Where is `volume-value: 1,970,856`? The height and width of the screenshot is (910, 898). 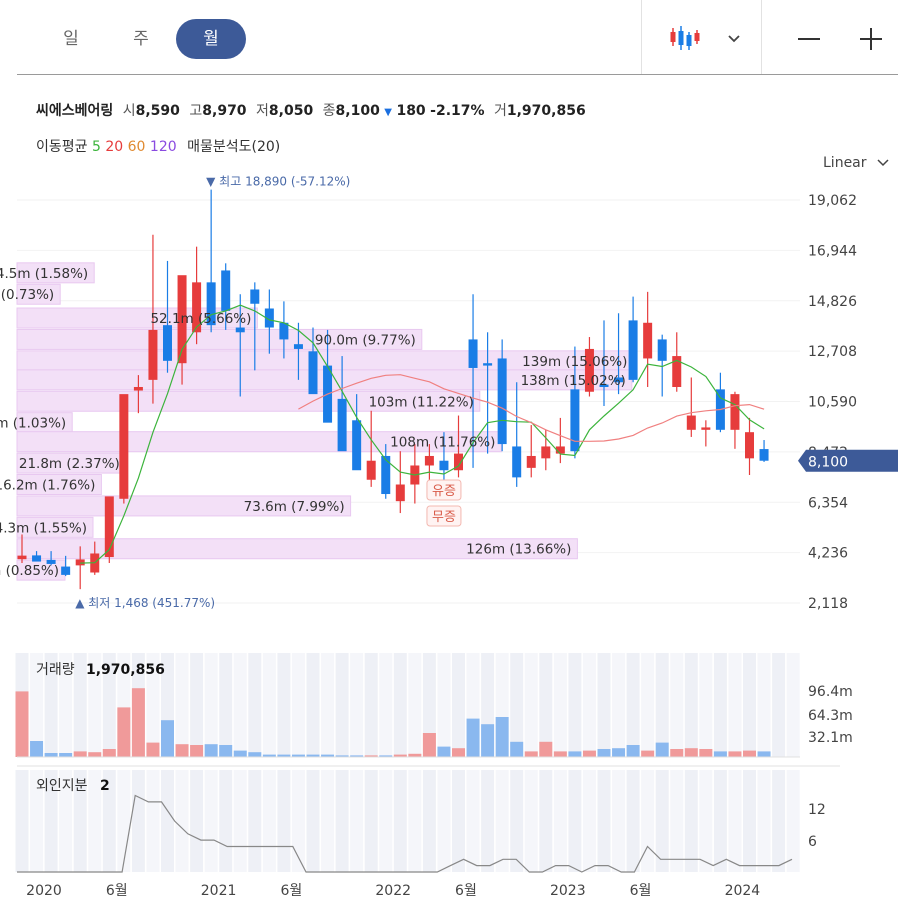
volume-value: 1,970,856 is located at coordinates (546, 111).